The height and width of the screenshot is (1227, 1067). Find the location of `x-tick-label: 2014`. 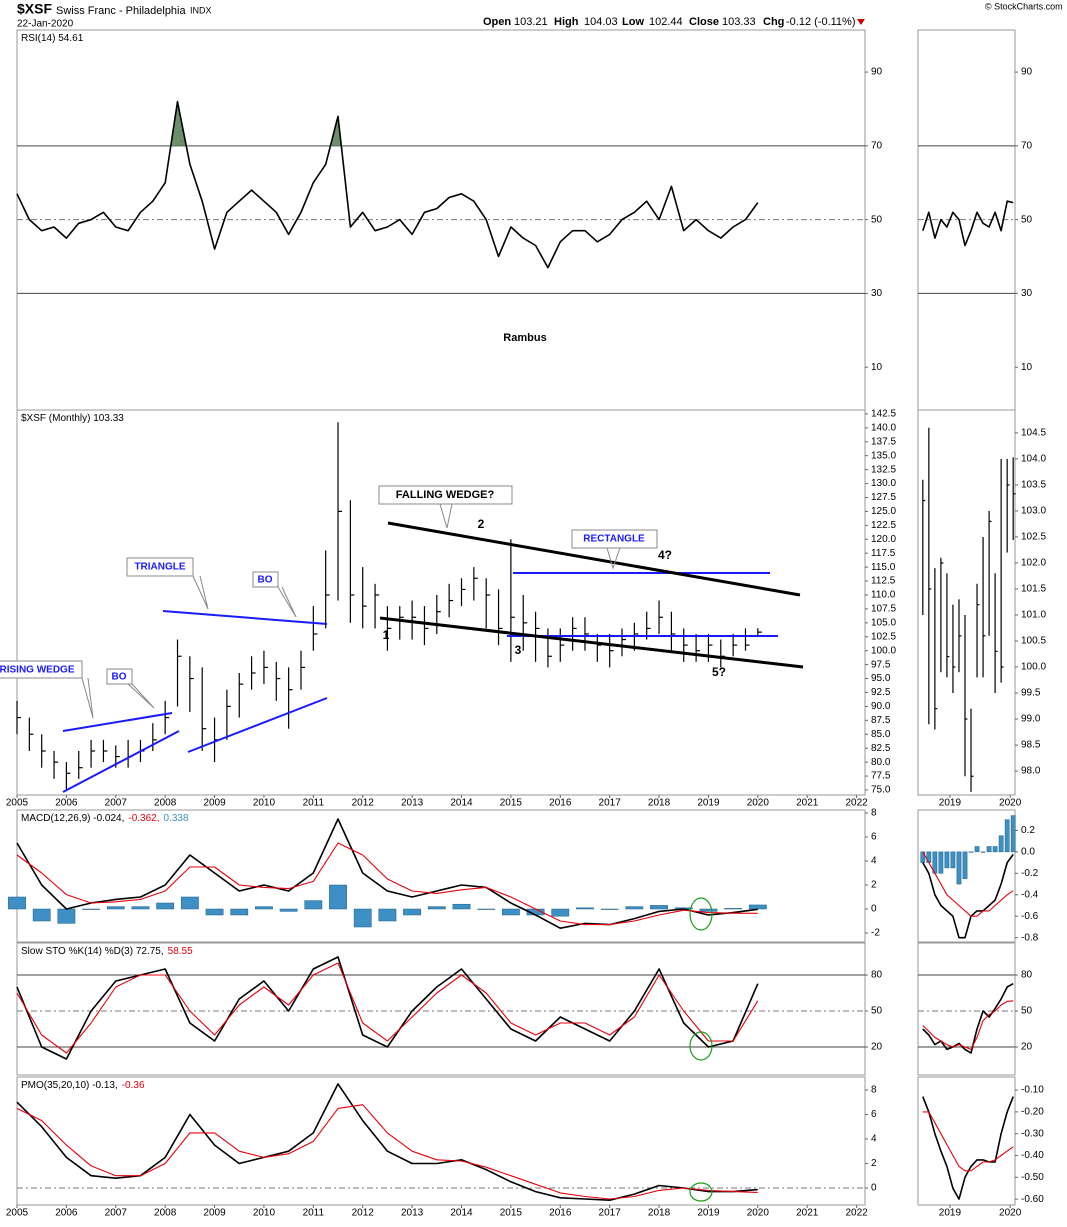

x-tick-label: 2014 is located at coordinates (461, 803).